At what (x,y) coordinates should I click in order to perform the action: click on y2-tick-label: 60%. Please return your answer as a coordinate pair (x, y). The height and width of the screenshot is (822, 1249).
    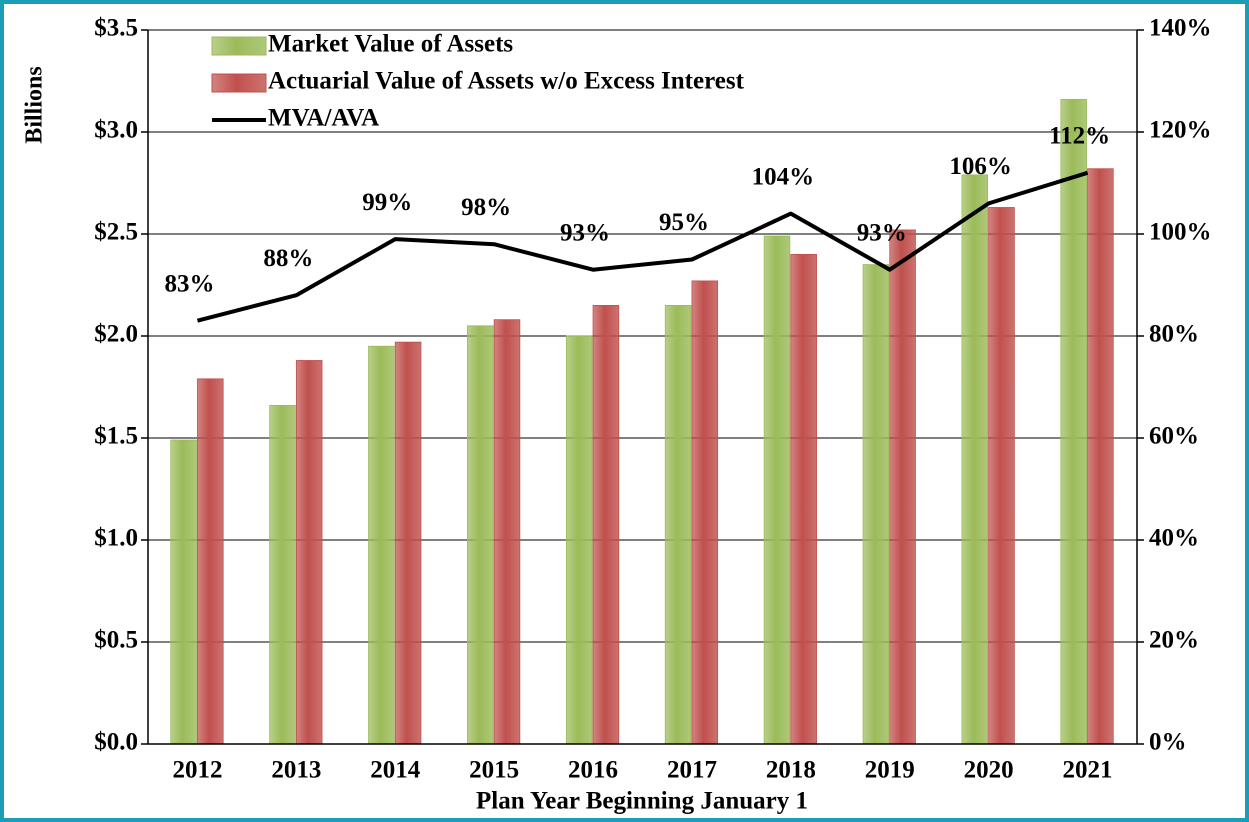
    Looking at the image, I should click on (1174, 436).